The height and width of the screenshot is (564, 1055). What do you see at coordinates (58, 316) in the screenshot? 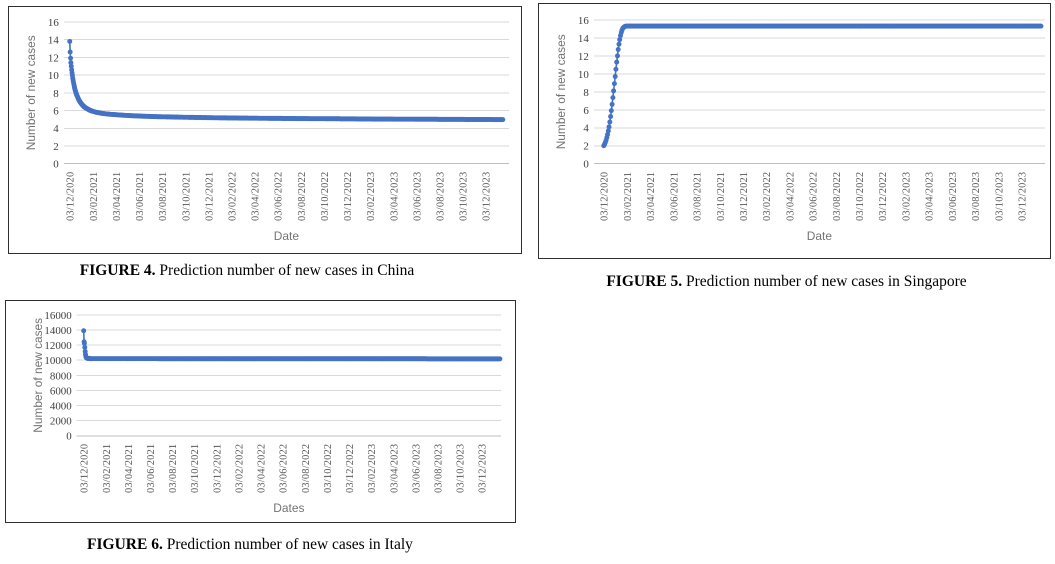
I see `y-tick-label: 16000` at bounding box center [58, 316].